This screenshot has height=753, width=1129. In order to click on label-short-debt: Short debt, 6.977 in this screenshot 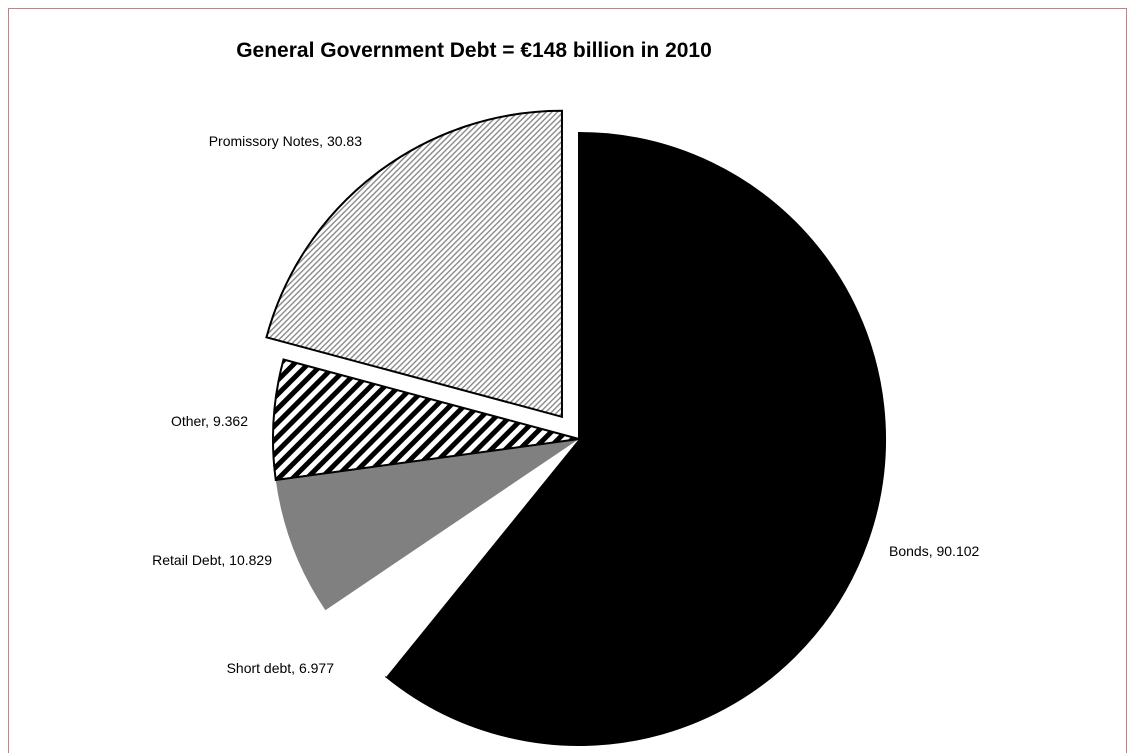, I will do `click(281, 668)`.